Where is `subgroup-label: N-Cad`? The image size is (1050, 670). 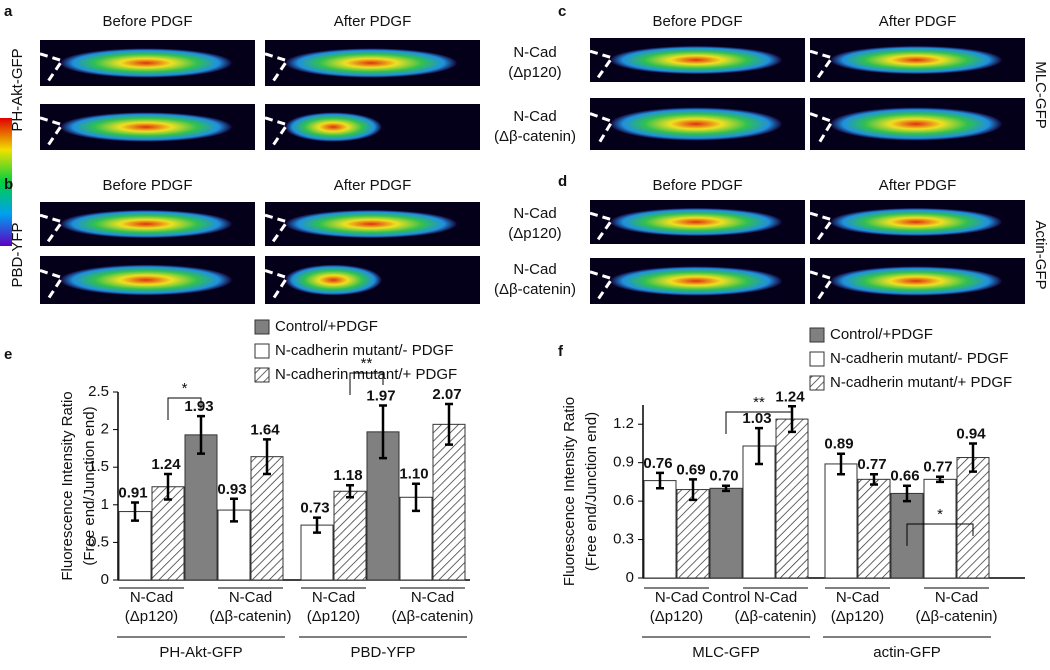 subgroup-label: N-Cad is located at coordinates (151, 597).